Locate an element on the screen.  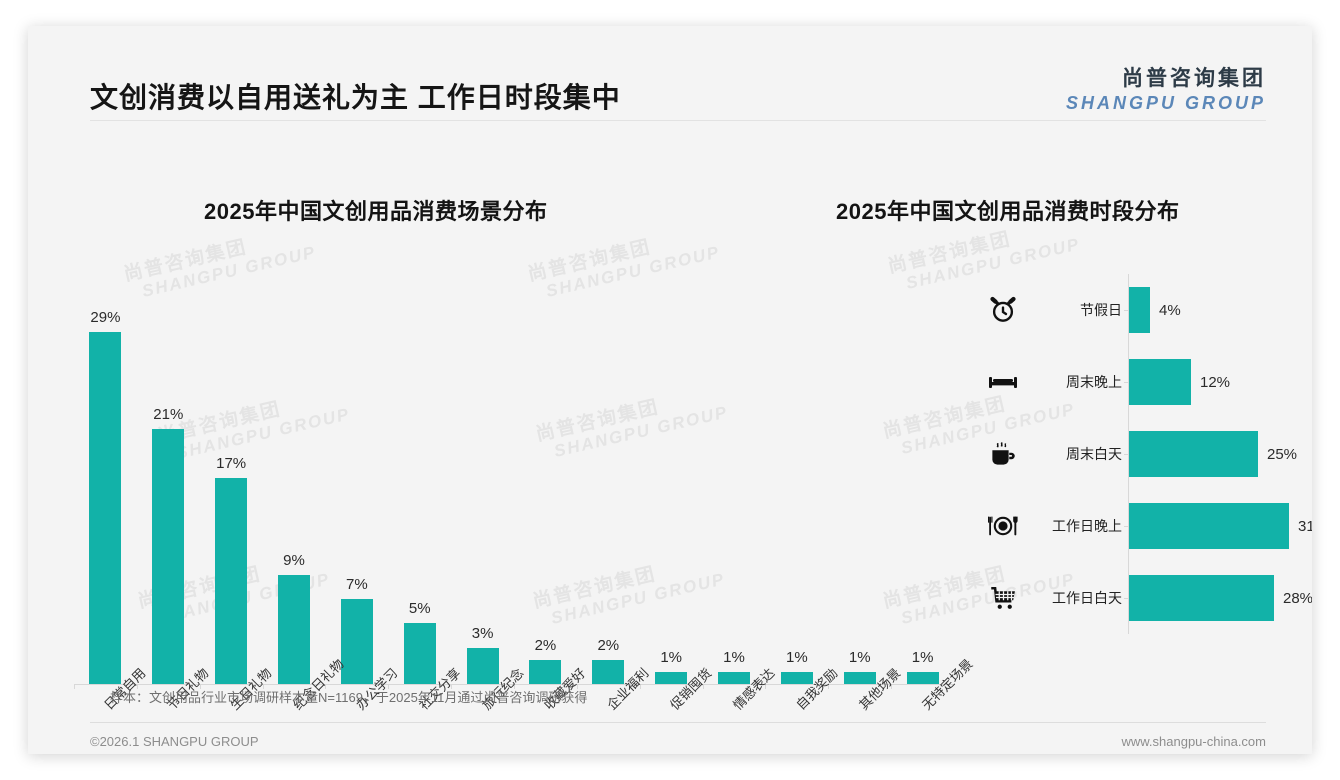
alarm-clock-icon is located at coordinates (1003, 310).